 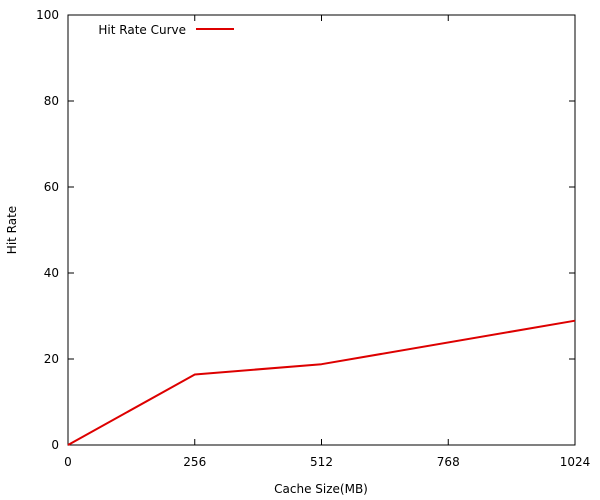 What do you see at coordinates (194, 462) in the screenshot?
I see `x-tick-label: 256` at bounding box center [194, 462].